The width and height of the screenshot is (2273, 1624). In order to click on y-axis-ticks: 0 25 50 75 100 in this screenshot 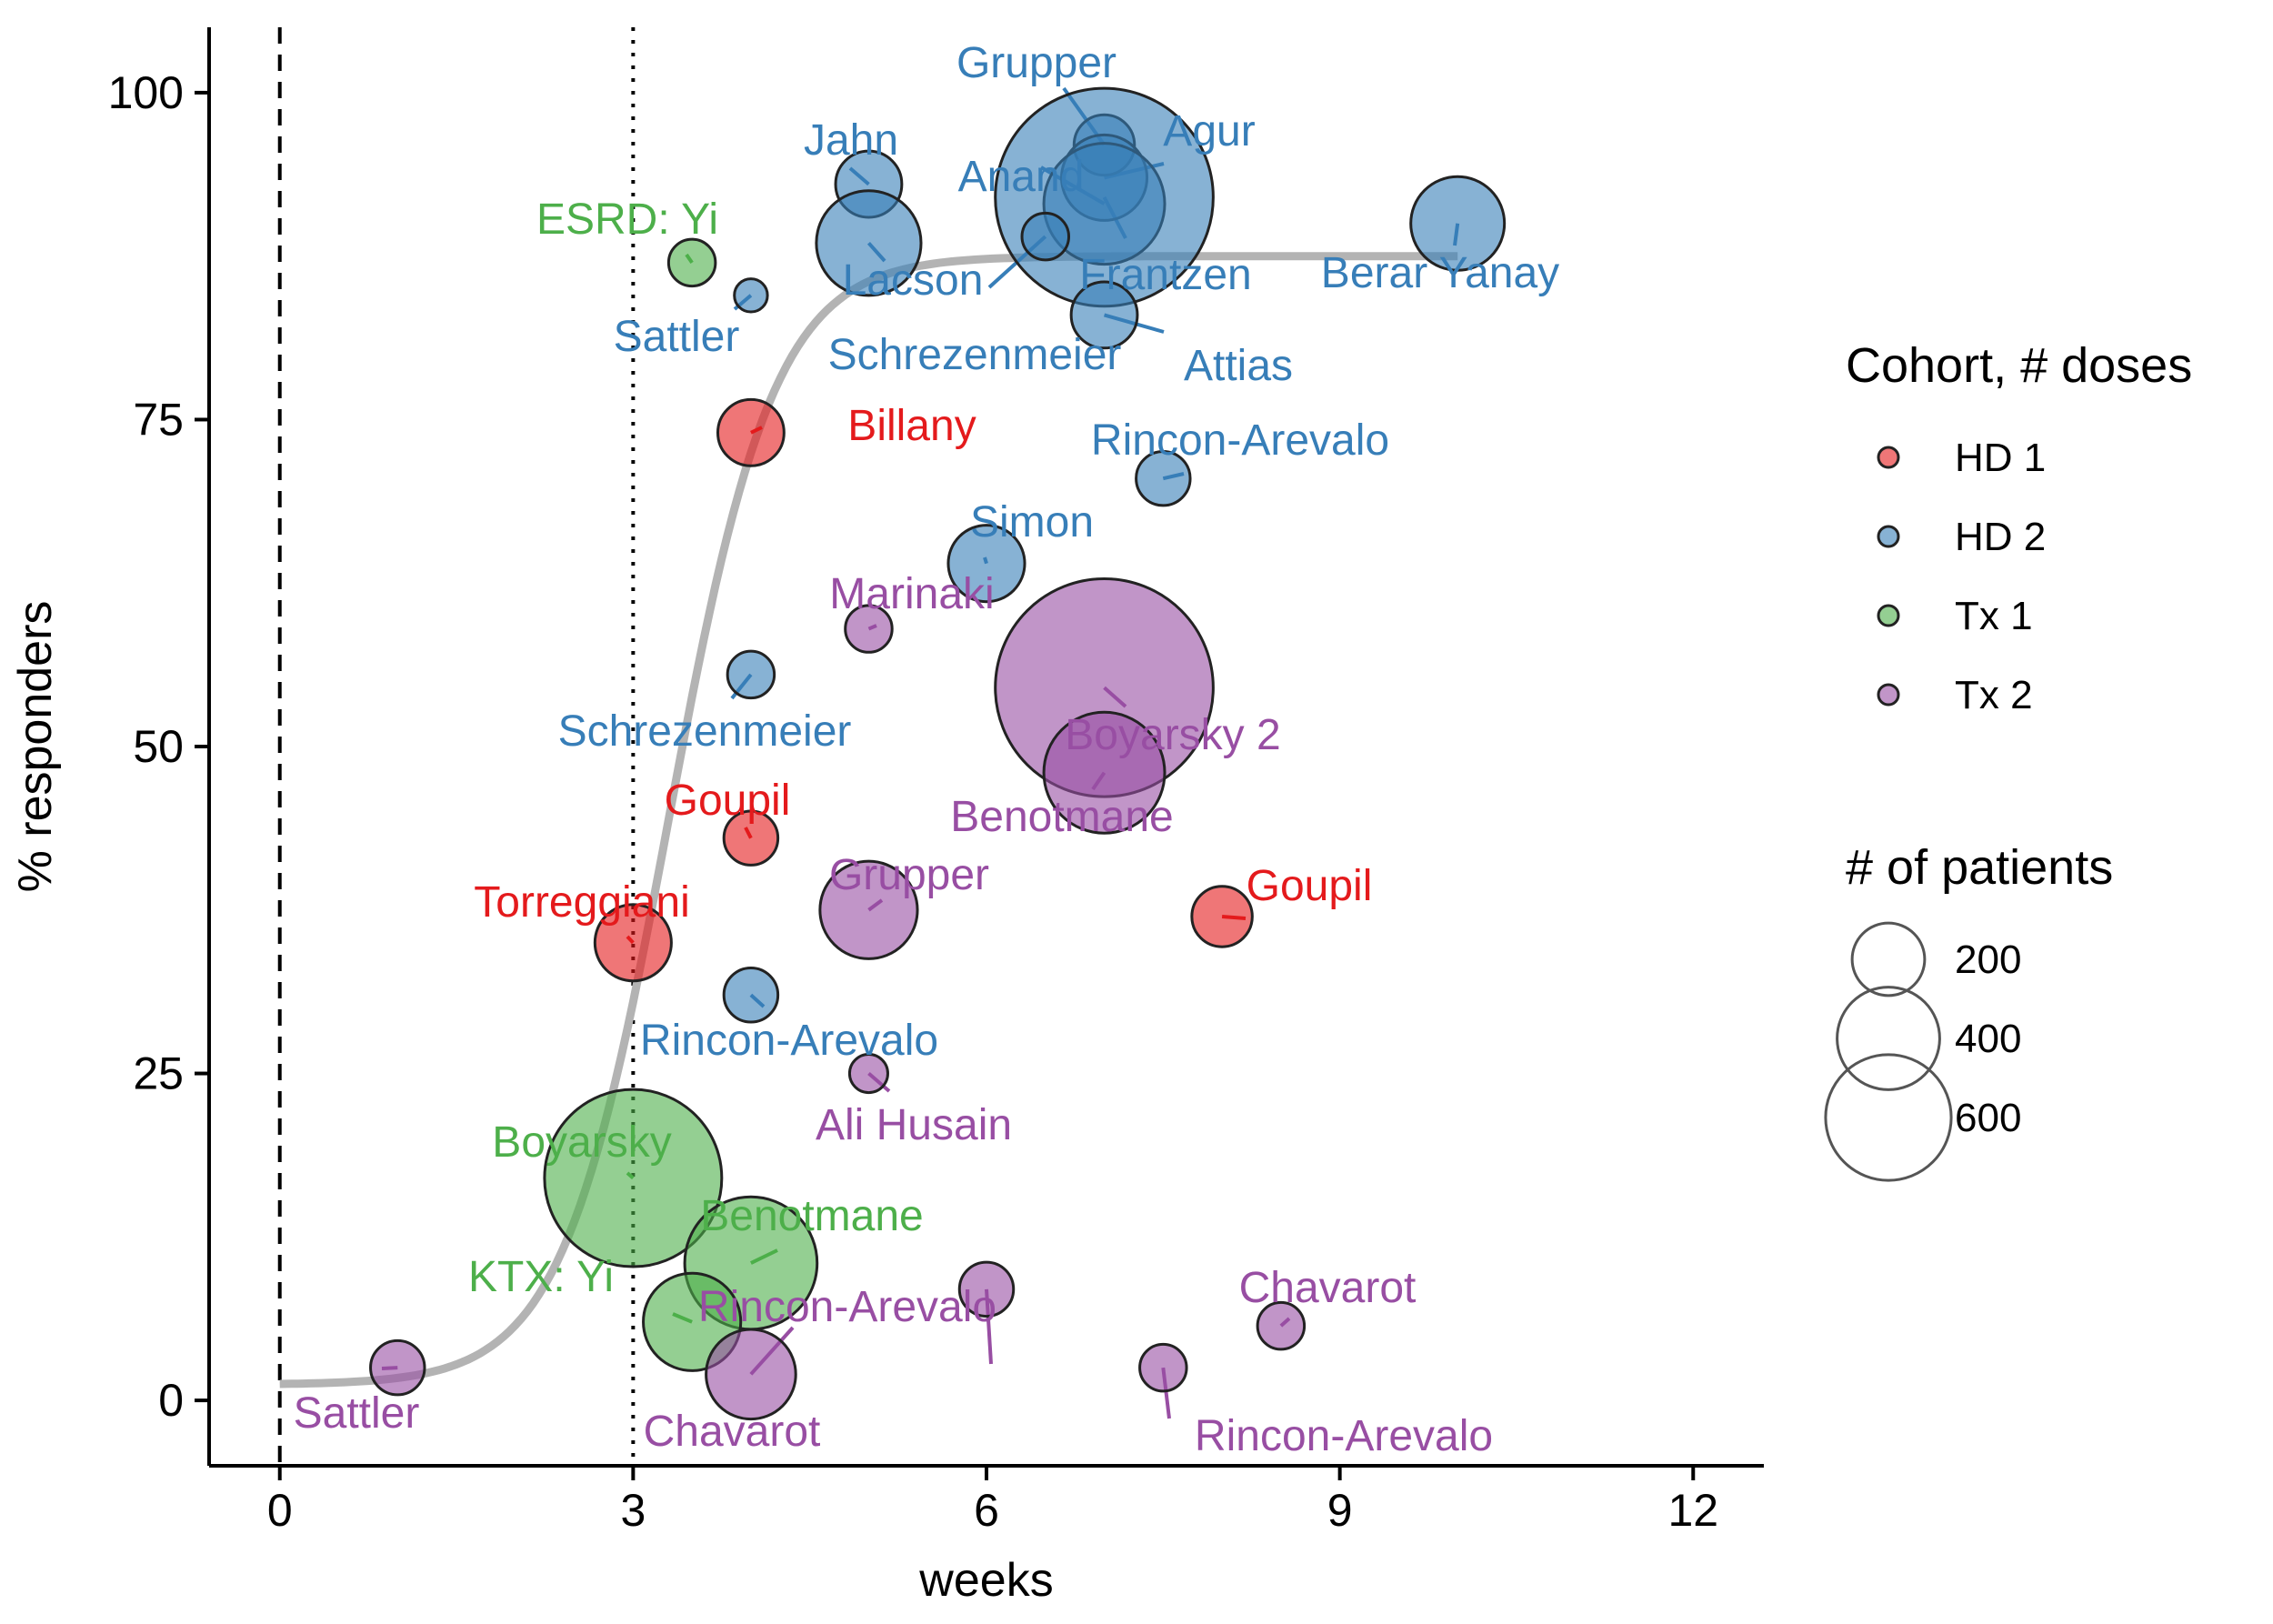, I will do `click(158, 746)`.